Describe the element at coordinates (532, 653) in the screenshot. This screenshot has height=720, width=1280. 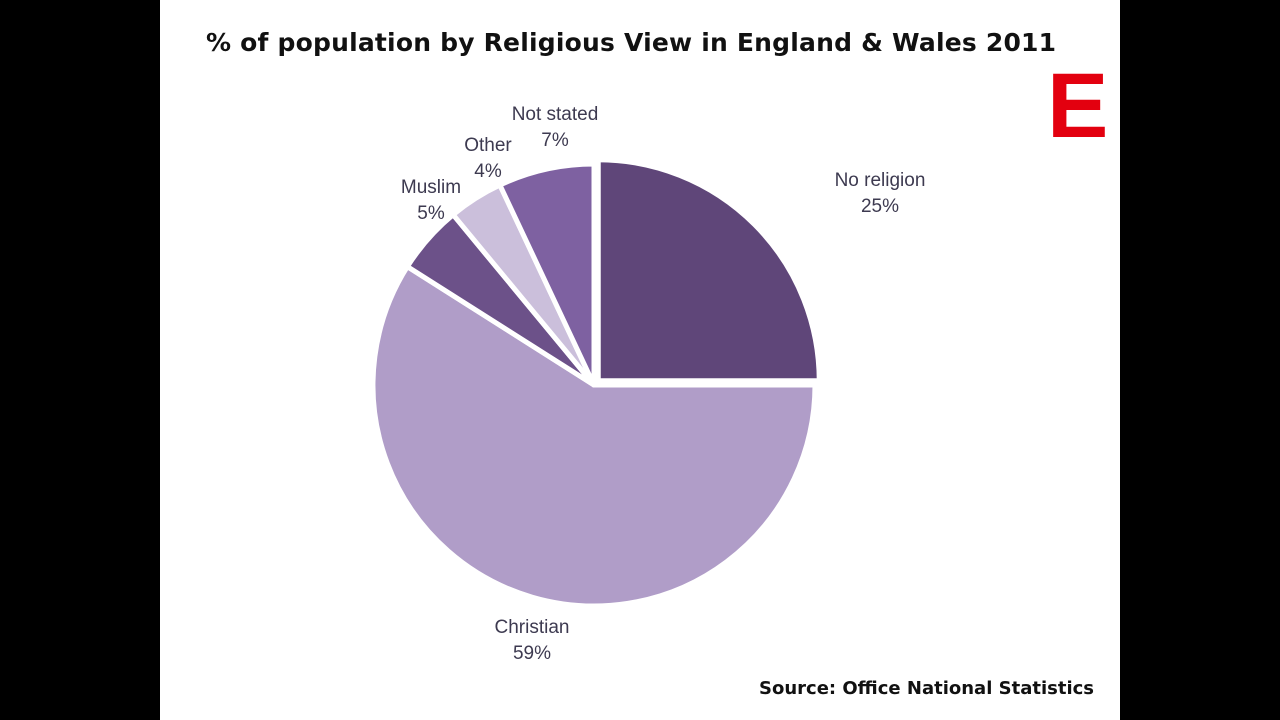
I see `slice-value-christian: 59%` at that location.